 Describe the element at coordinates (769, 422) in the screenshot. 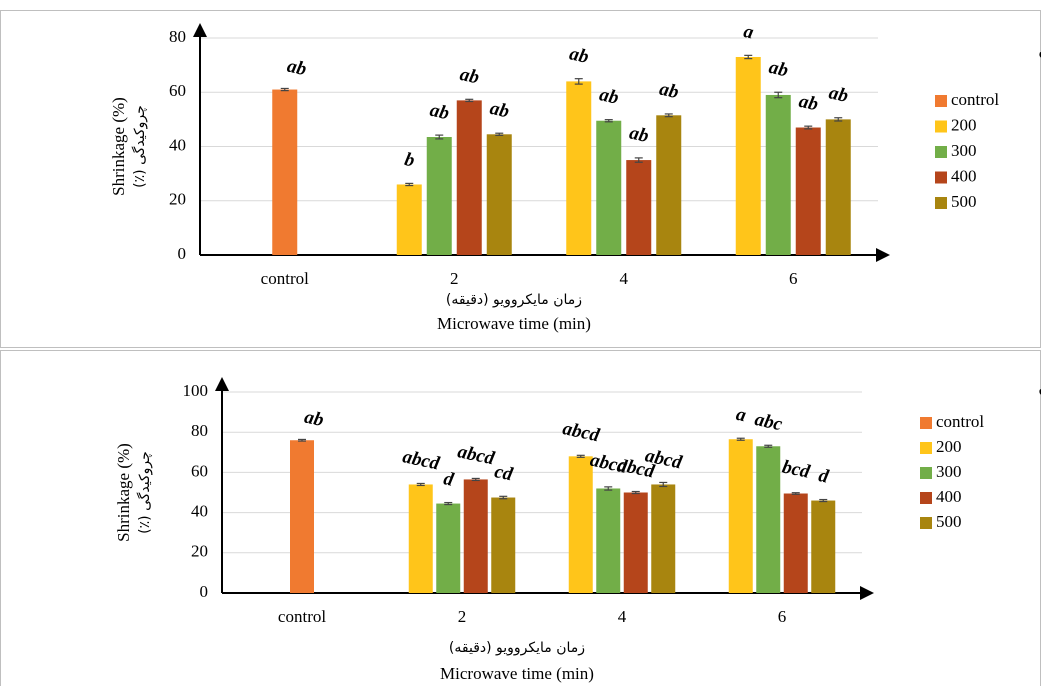

I see `significance-letter: abc` at that location.